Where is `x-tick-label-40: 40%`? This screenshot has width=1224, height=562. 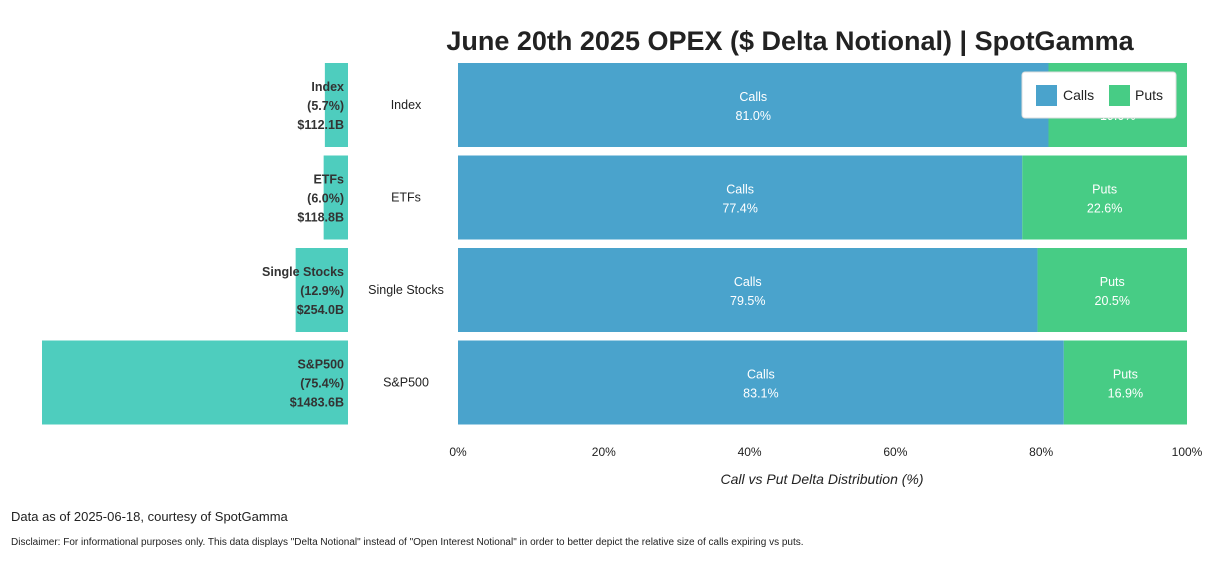 x-tick-label-40: 40% is located at coordinates (750, 452).